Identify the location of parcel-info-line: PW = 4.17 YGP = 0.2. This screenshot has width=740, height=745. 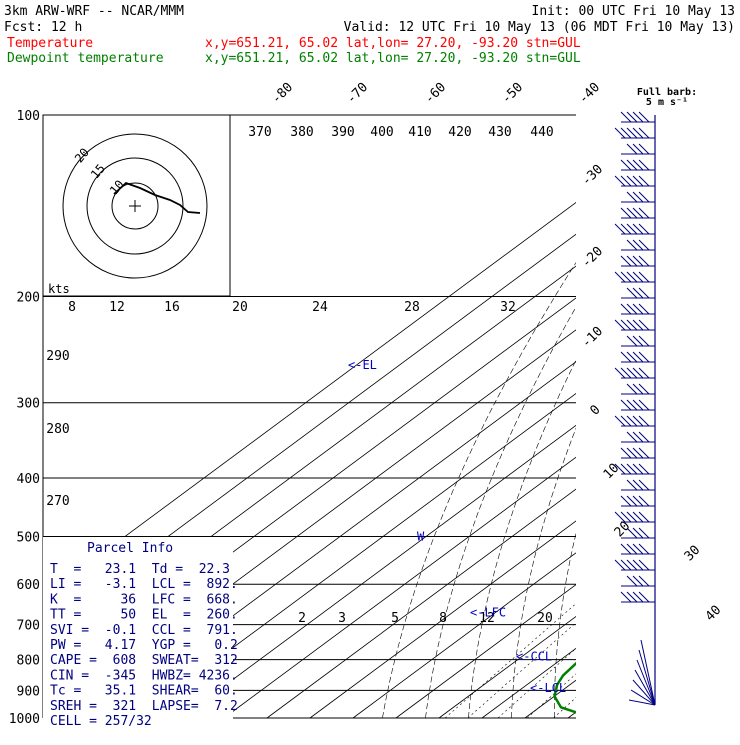
(144, 645).